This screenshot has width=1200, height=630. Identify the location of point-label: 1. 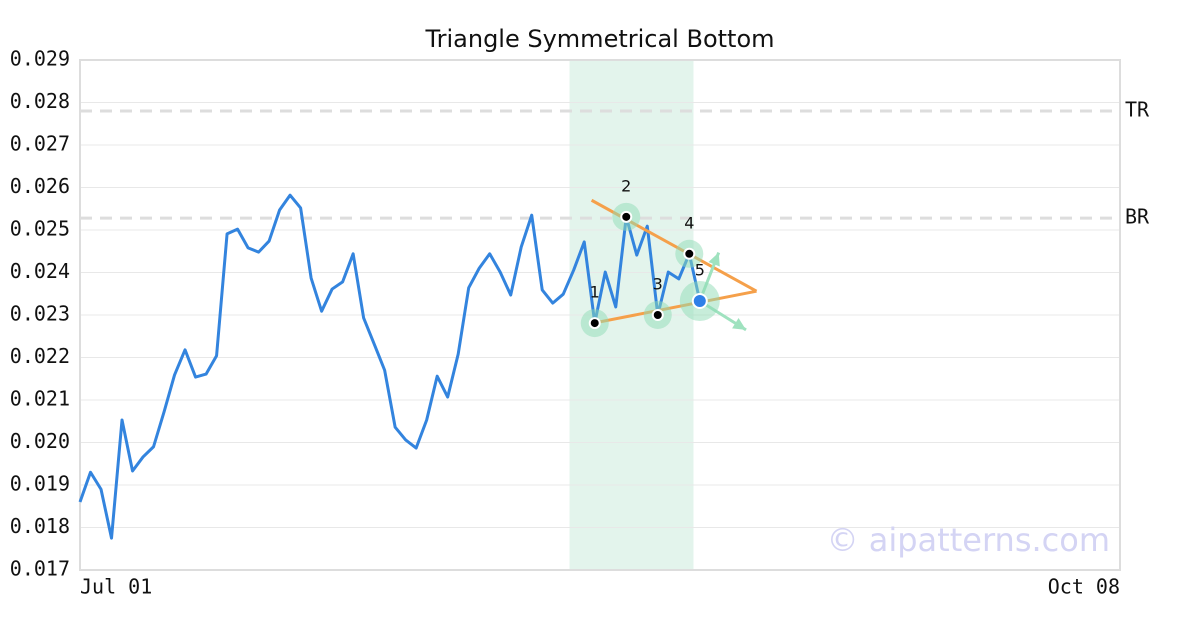
(595, 292).